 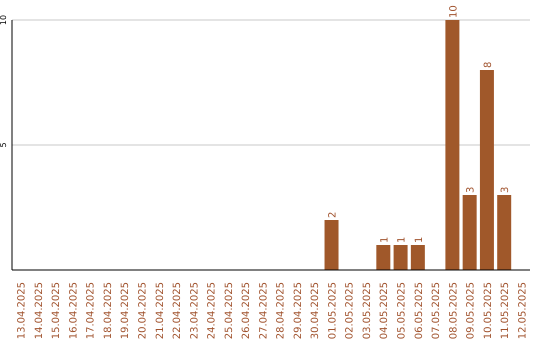 What do you see at coordinates (332, 311) in the screenshot?
I see `x-tick-label: 01.05.2025` at bounding box center [332, 311].